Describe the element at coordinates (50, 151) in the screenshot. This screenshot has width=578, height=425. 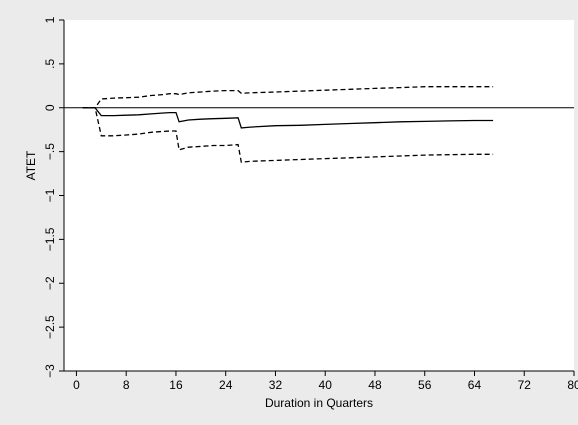
I see `y-tick-label: −.5` at that location.